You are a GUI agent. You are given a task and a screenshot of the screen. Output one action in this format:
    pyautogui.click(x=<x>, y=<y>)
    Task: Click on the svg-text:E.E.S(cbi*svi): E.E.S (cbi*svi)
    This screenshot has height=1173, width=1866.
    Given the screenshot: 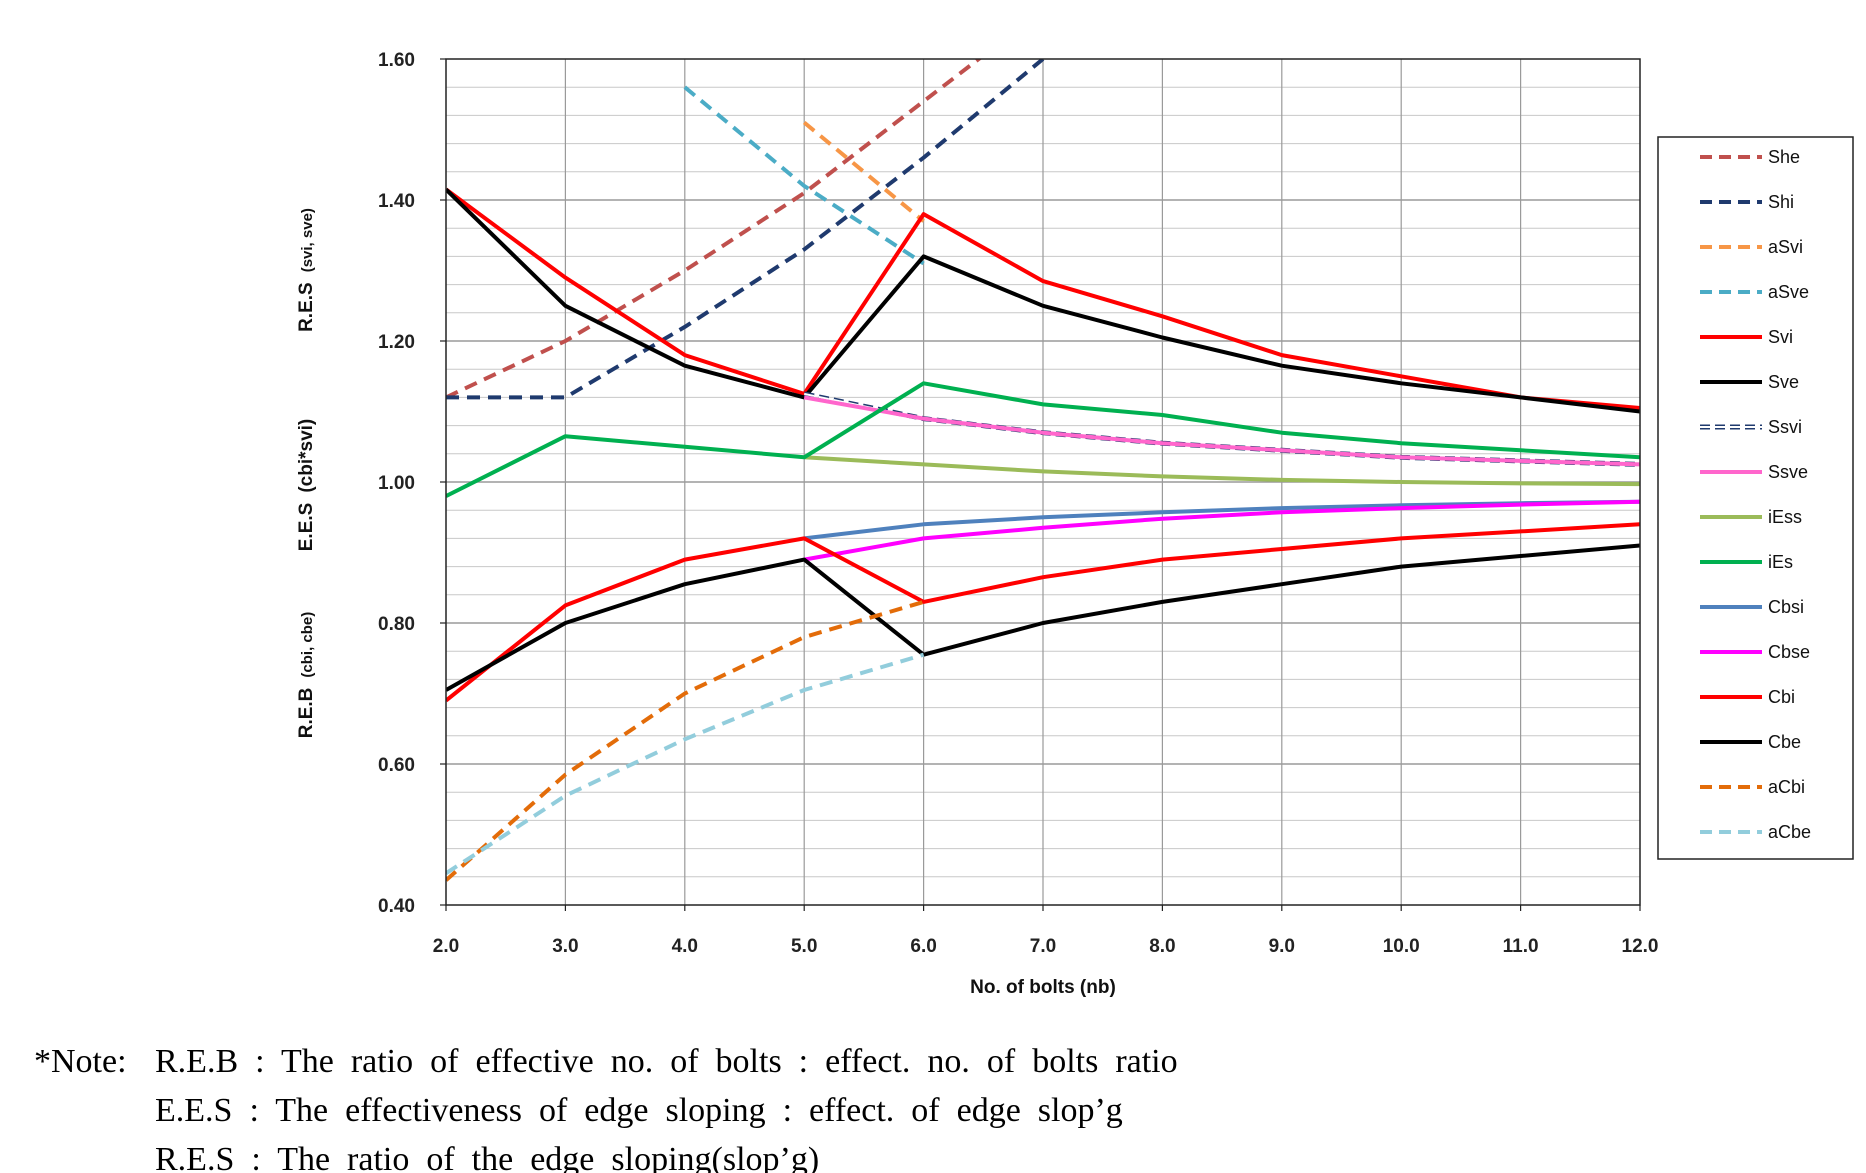 What is the action you would take?
    pyautogui.click(x=306, y=485)
    